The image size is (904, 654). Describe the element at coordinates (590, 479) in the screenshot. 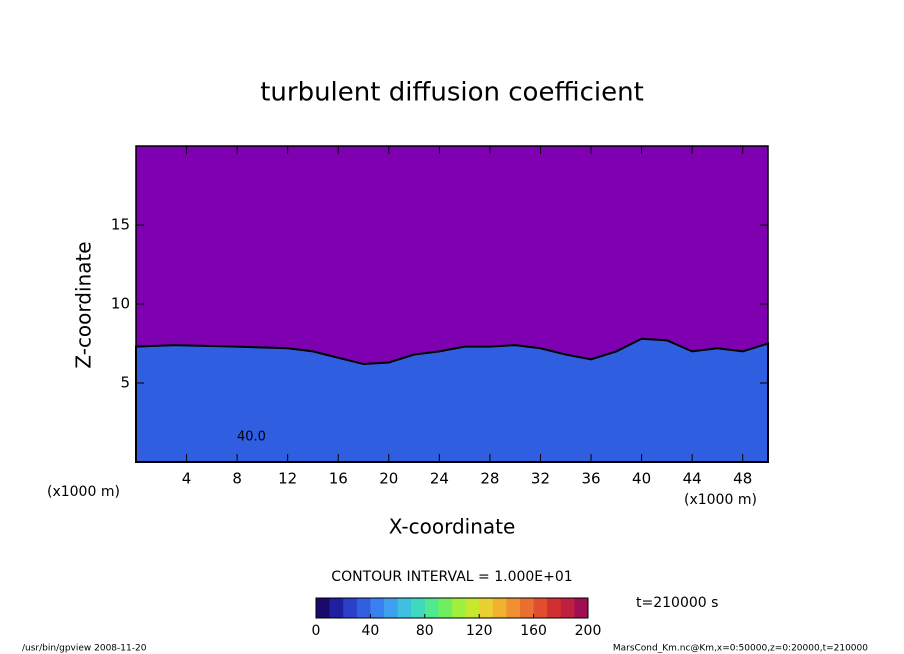

I see `x-tick-label: 36` at that location.